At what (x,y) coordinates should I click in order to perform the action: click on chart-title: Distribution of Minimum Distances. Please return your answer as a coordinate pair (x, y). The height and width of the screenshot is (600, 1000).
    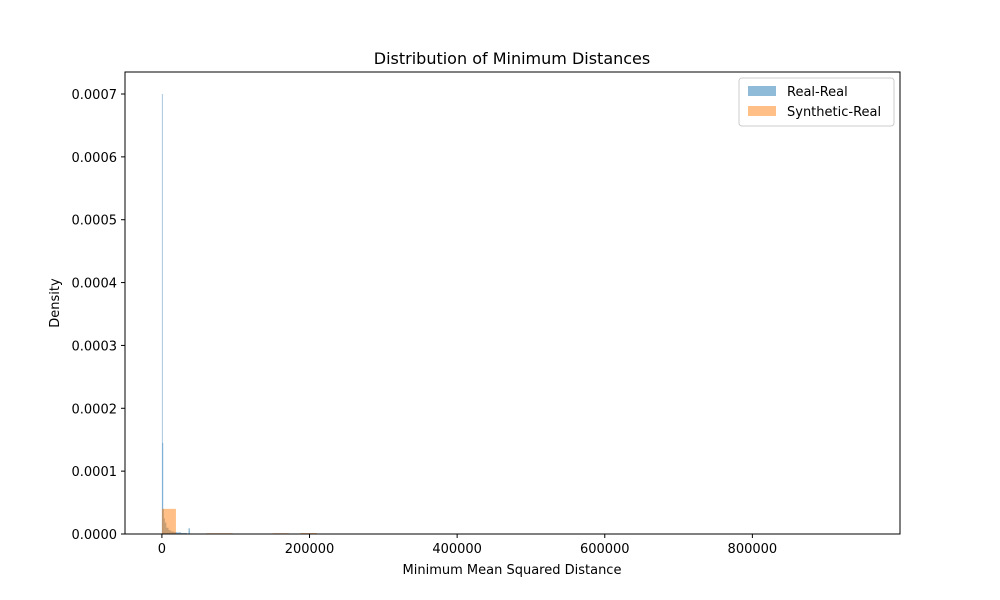
    Looking at the image, I should click on (512, 58).